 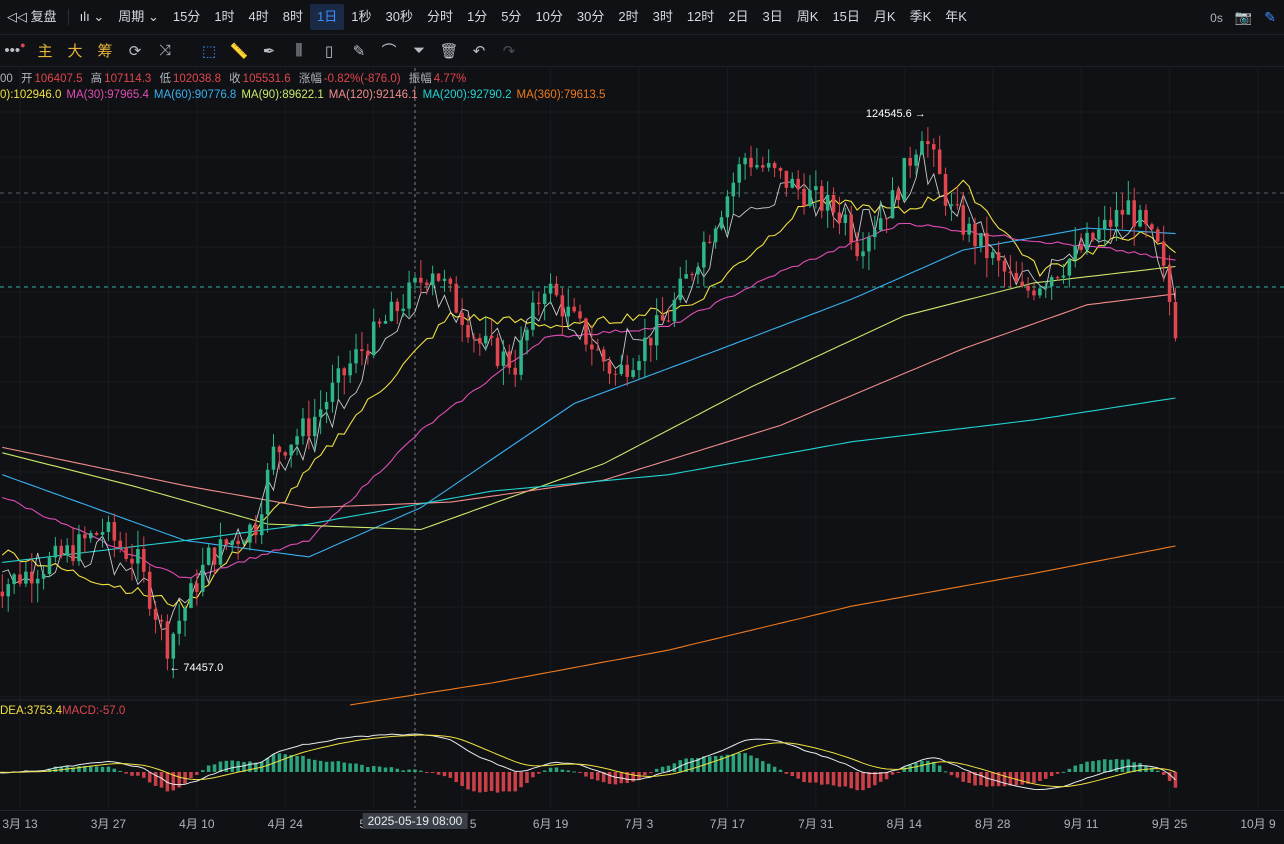 I want to click on trash-icon: 🗑, so click(x=449, y=51).